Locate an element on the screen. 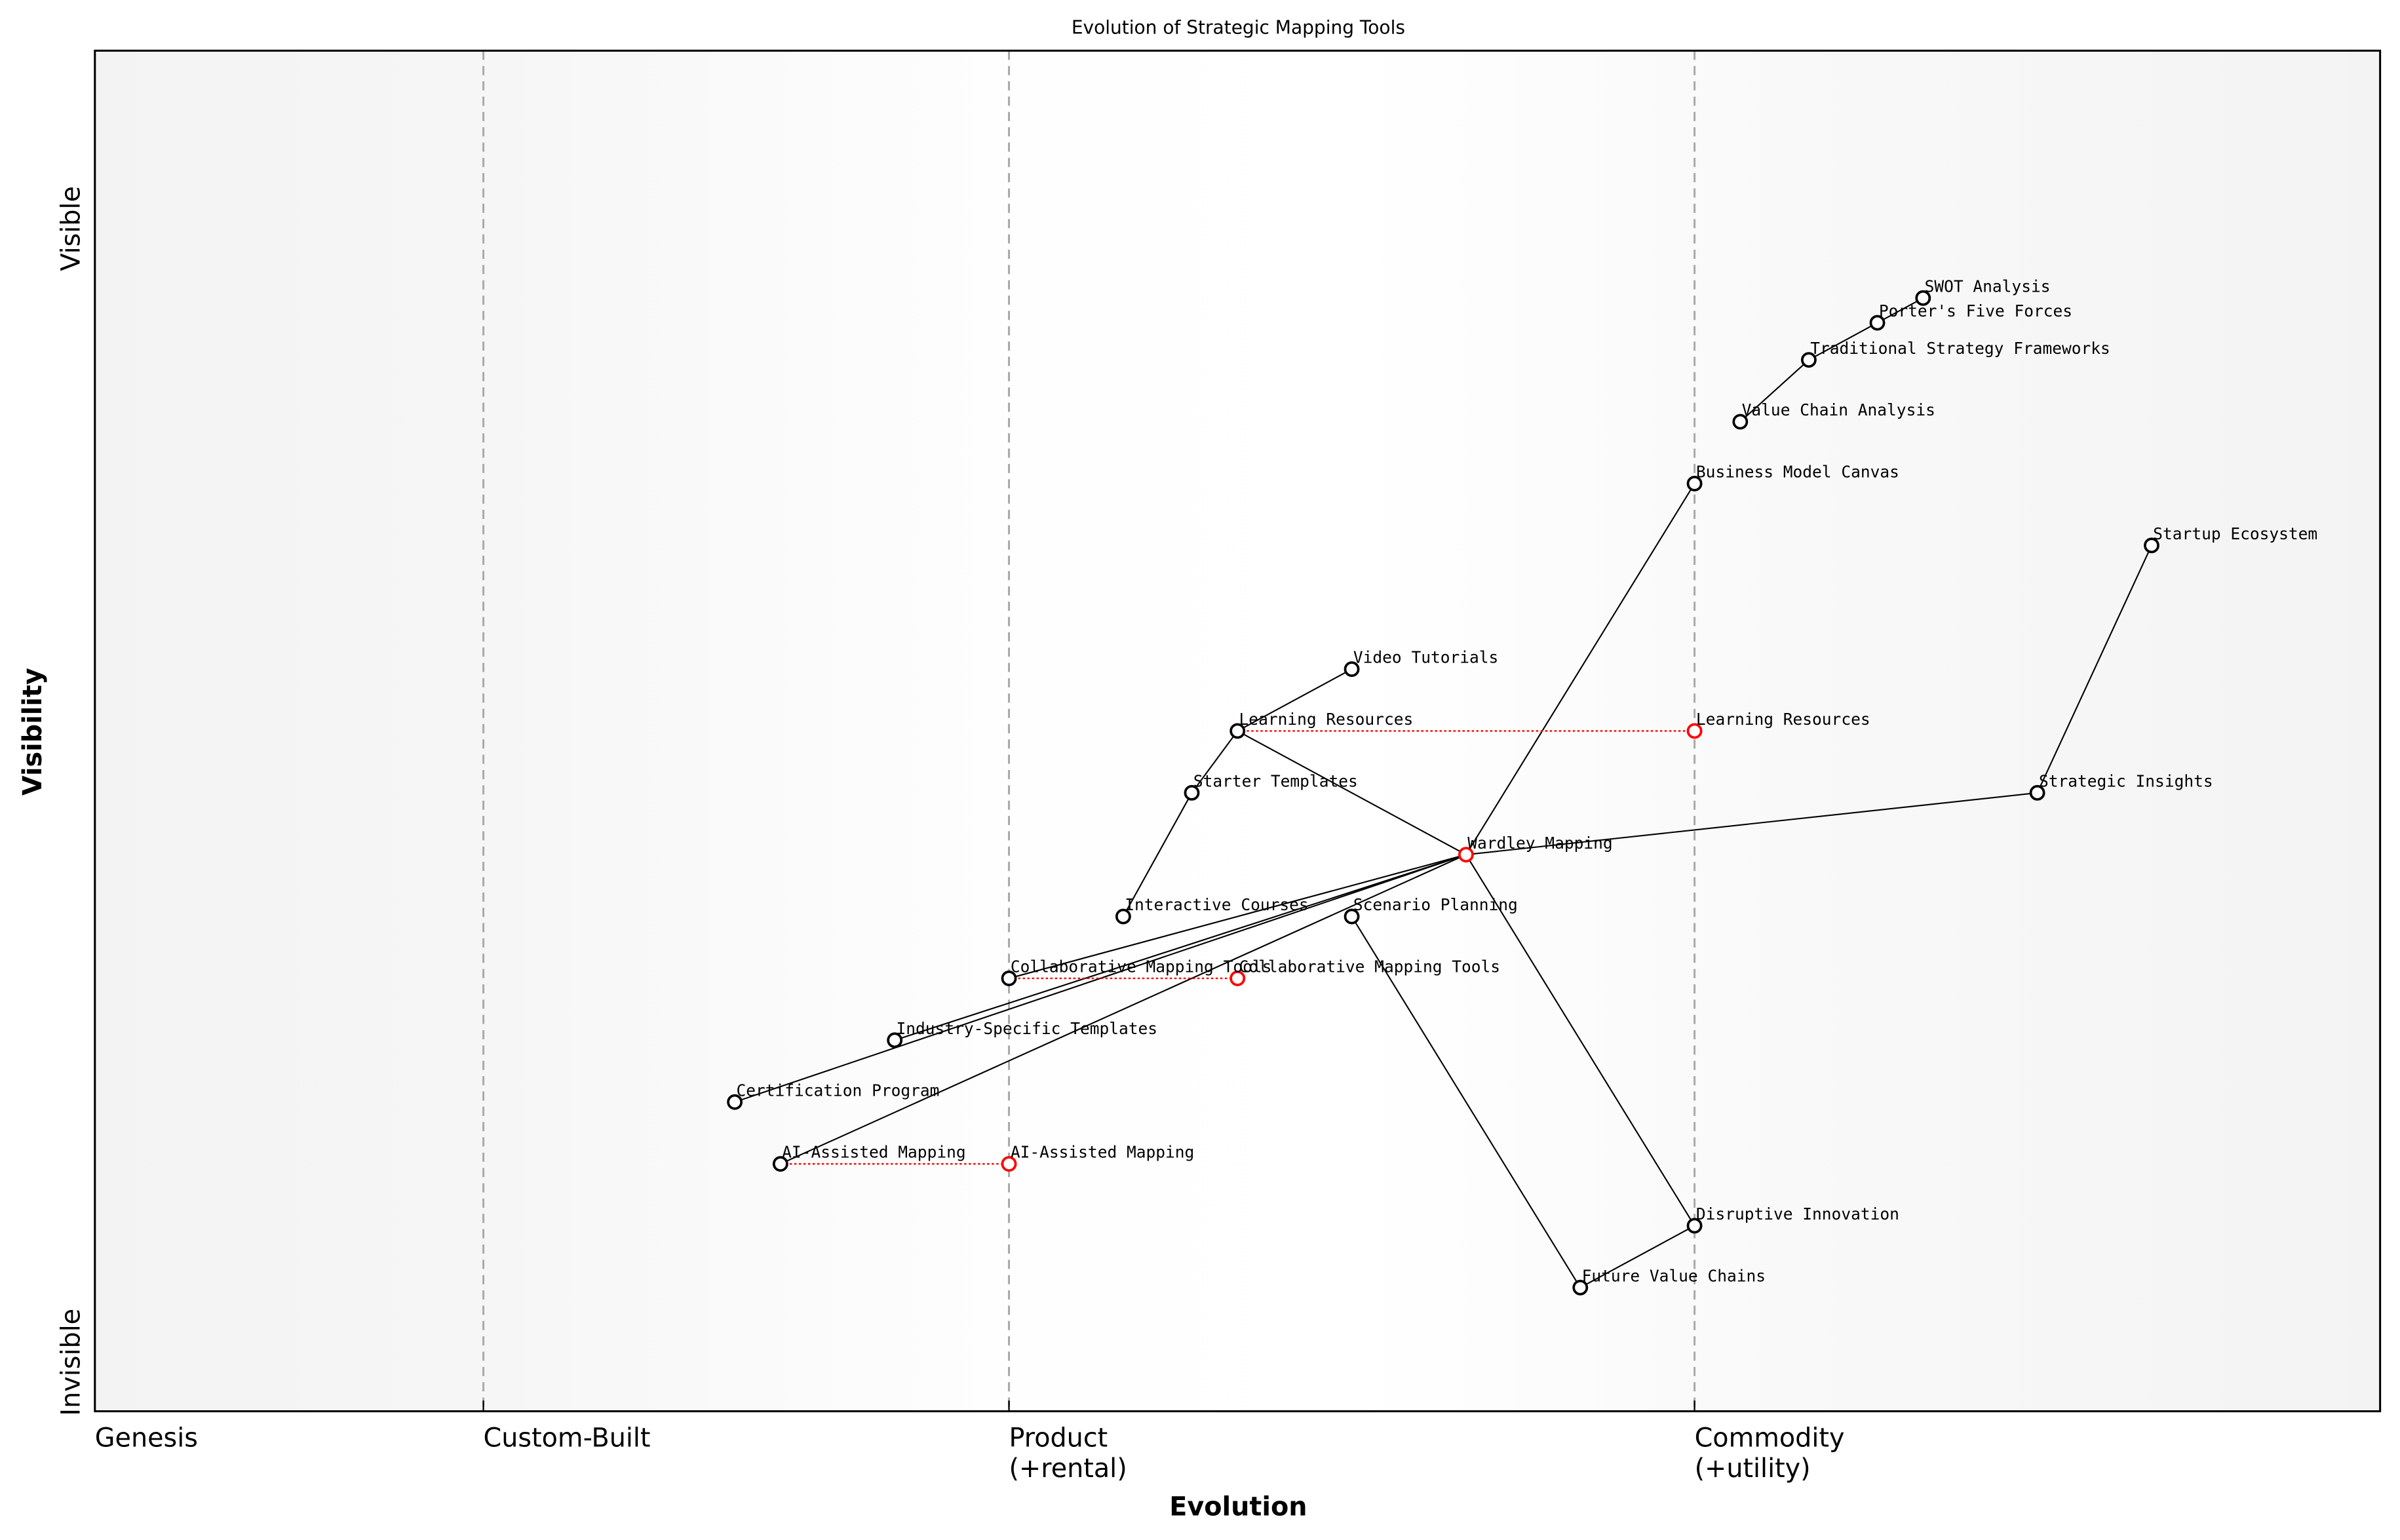  node-ai-assisted-mapping is located at coordinates (780, 1164).